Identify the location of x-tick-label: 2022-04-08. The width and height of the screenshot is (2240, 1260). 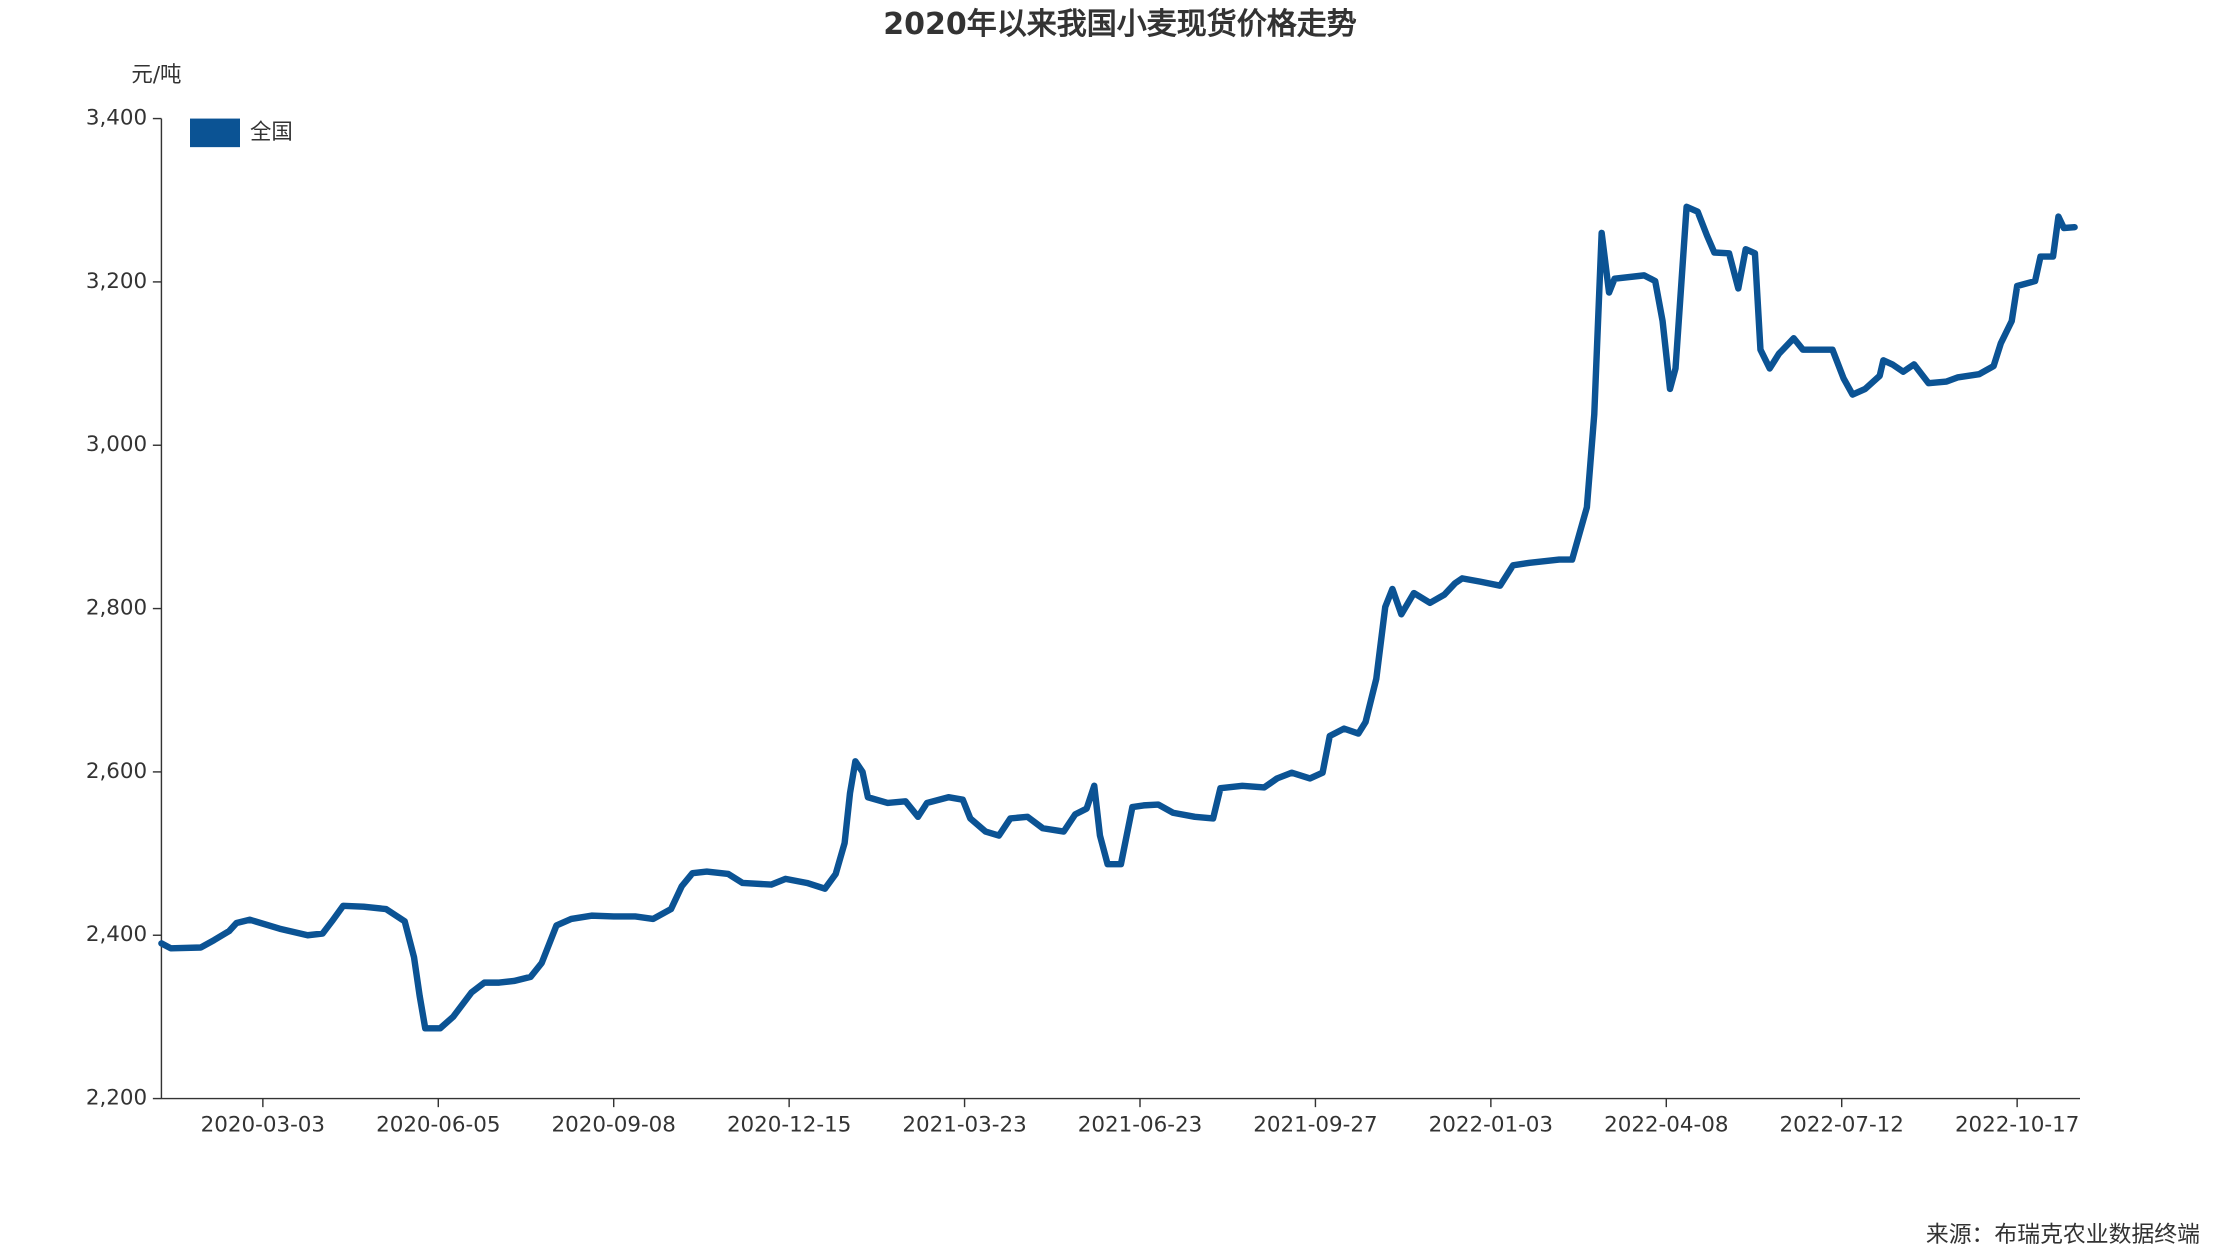
(1666, 1125).